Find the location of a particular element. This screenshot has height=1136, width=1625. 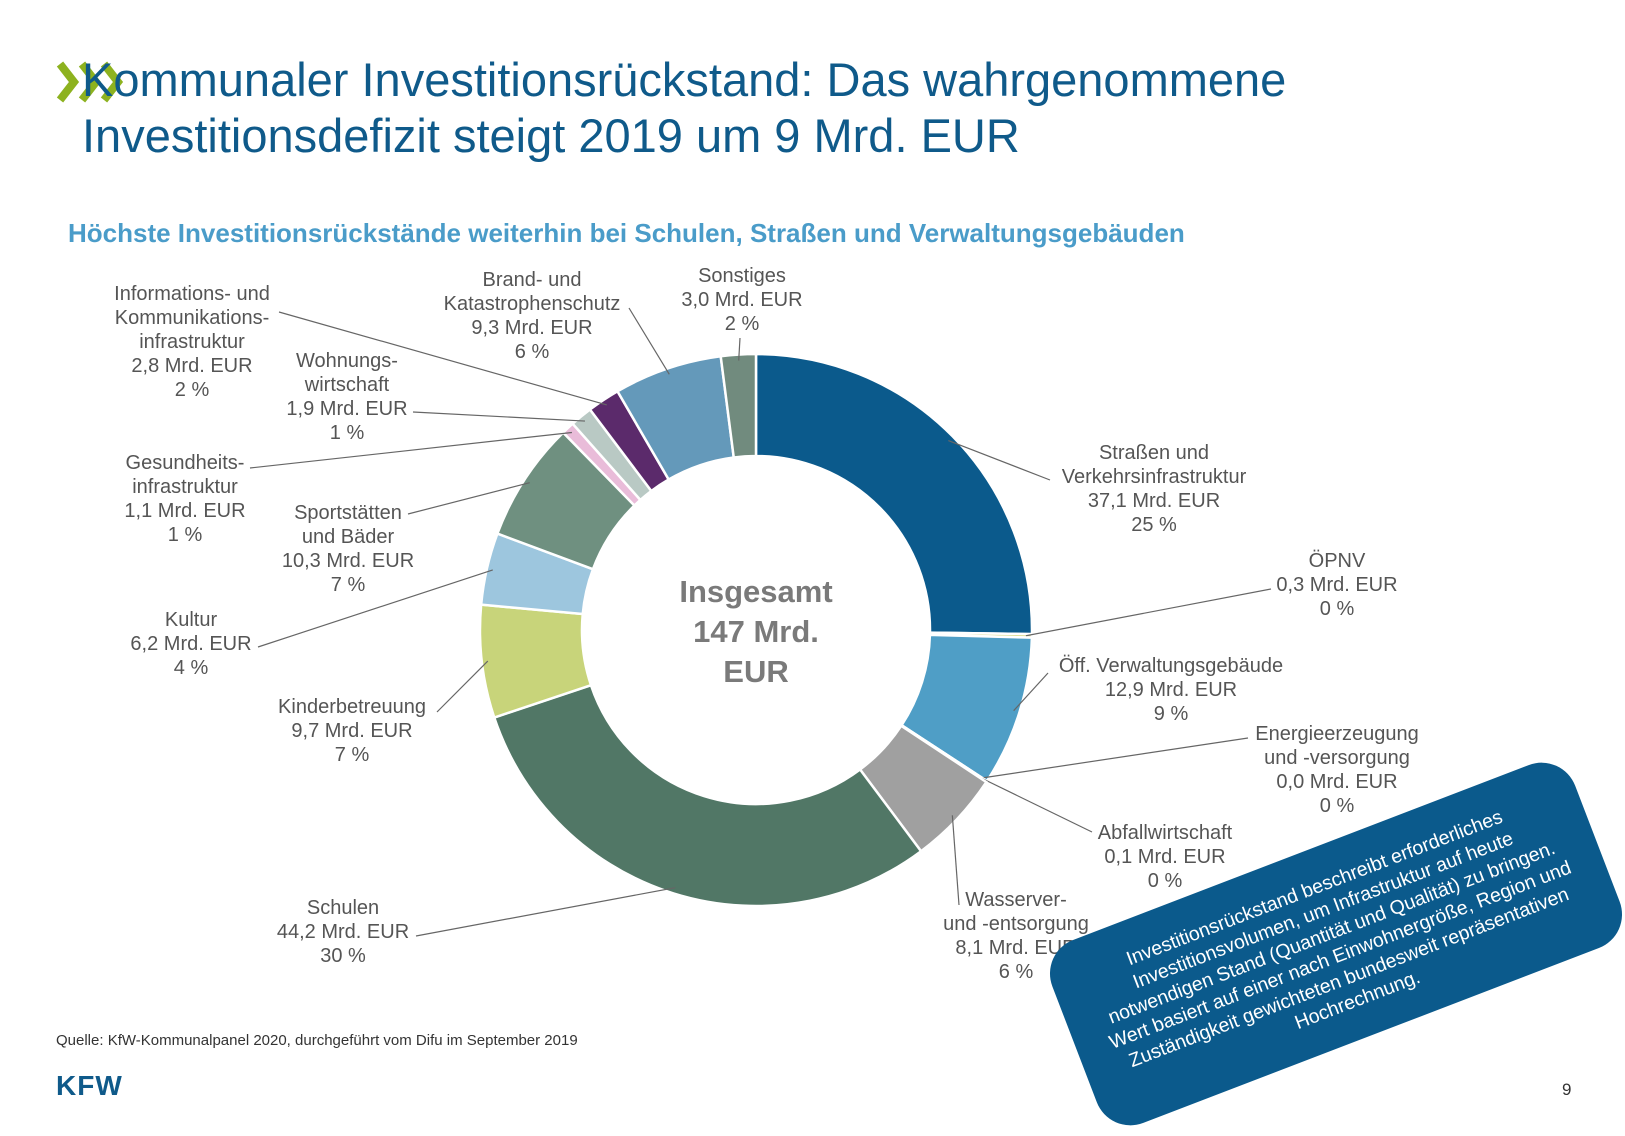

slice-label: Kinderbetreuung 9,7 Mrd. EUR 7 % is located at coordinates (352, 731).